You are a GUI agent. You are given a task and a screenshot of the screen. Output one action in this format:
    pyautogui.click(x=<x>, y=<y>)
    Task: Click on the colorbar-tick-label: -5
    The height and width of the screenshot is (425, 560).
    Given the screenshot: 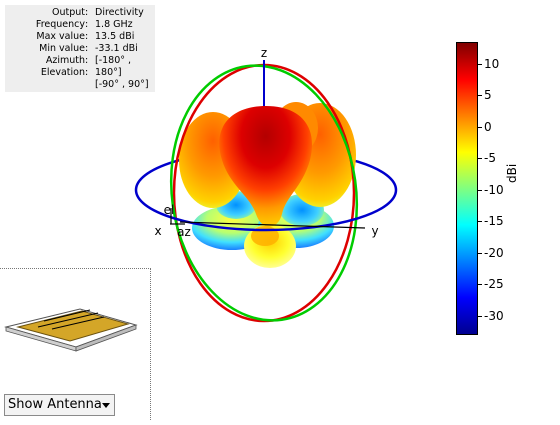 What is the action you would take?
    pyautogui.click(x=487, y=158)
    